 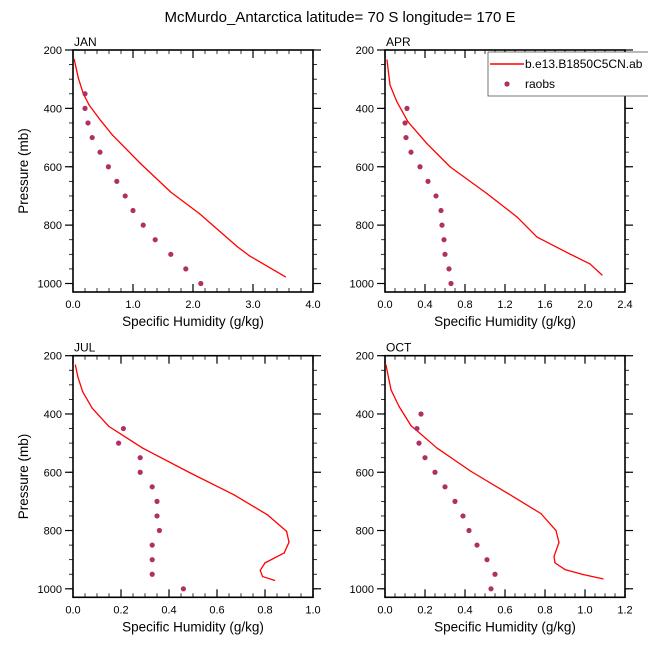 I want to click on x-tick-label: 2.0, so click(x=192, y=305).